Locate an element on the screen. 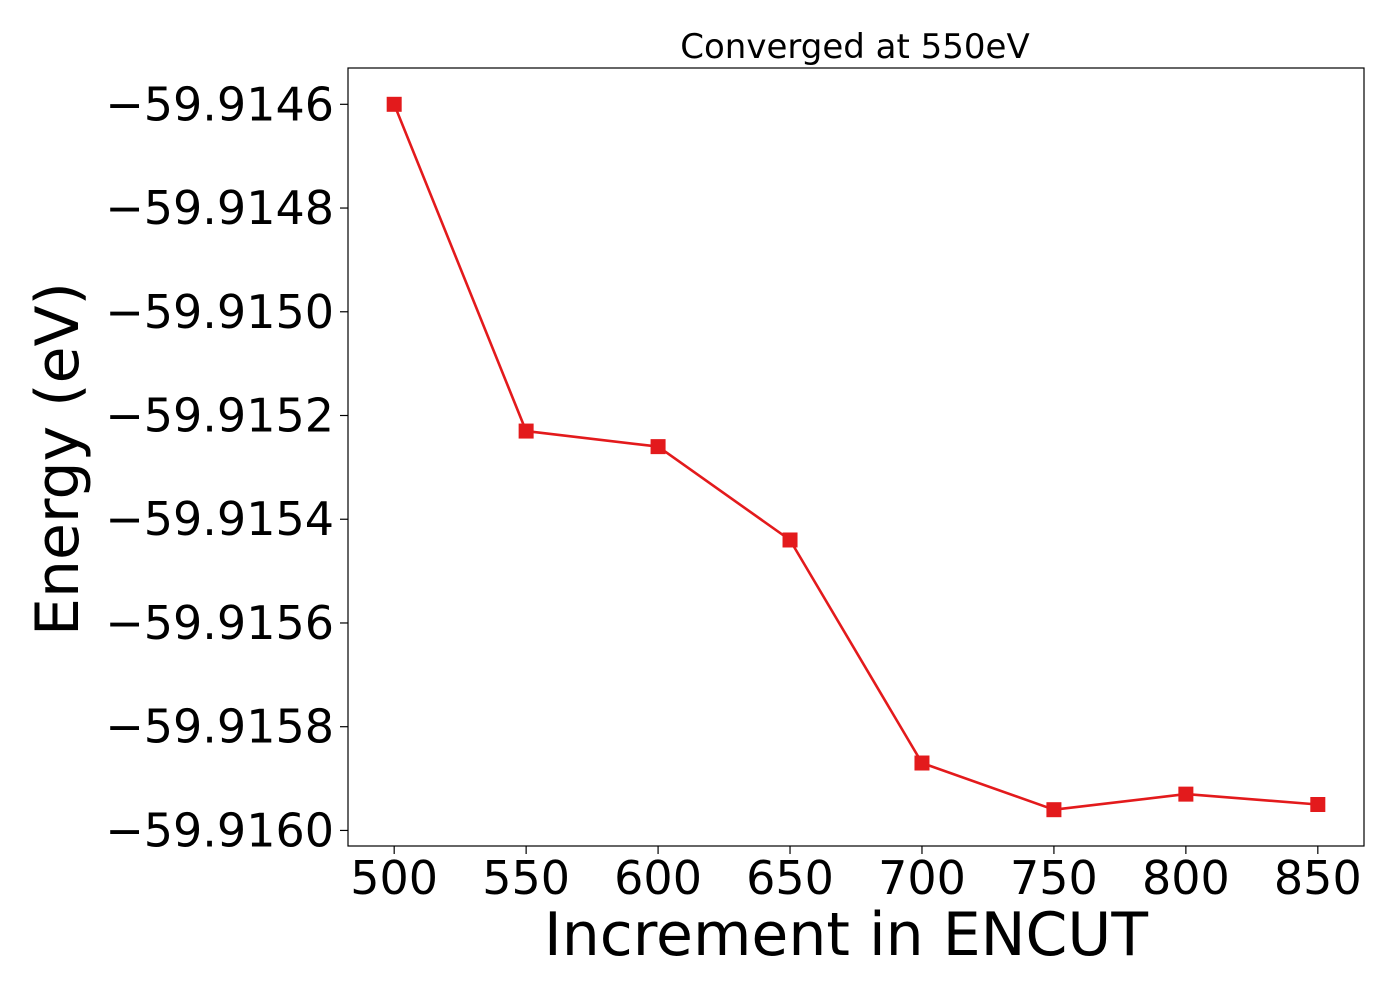 The image size is (1400, 1000). x-tick-label: 850 is located at coordinates (1318, 878).